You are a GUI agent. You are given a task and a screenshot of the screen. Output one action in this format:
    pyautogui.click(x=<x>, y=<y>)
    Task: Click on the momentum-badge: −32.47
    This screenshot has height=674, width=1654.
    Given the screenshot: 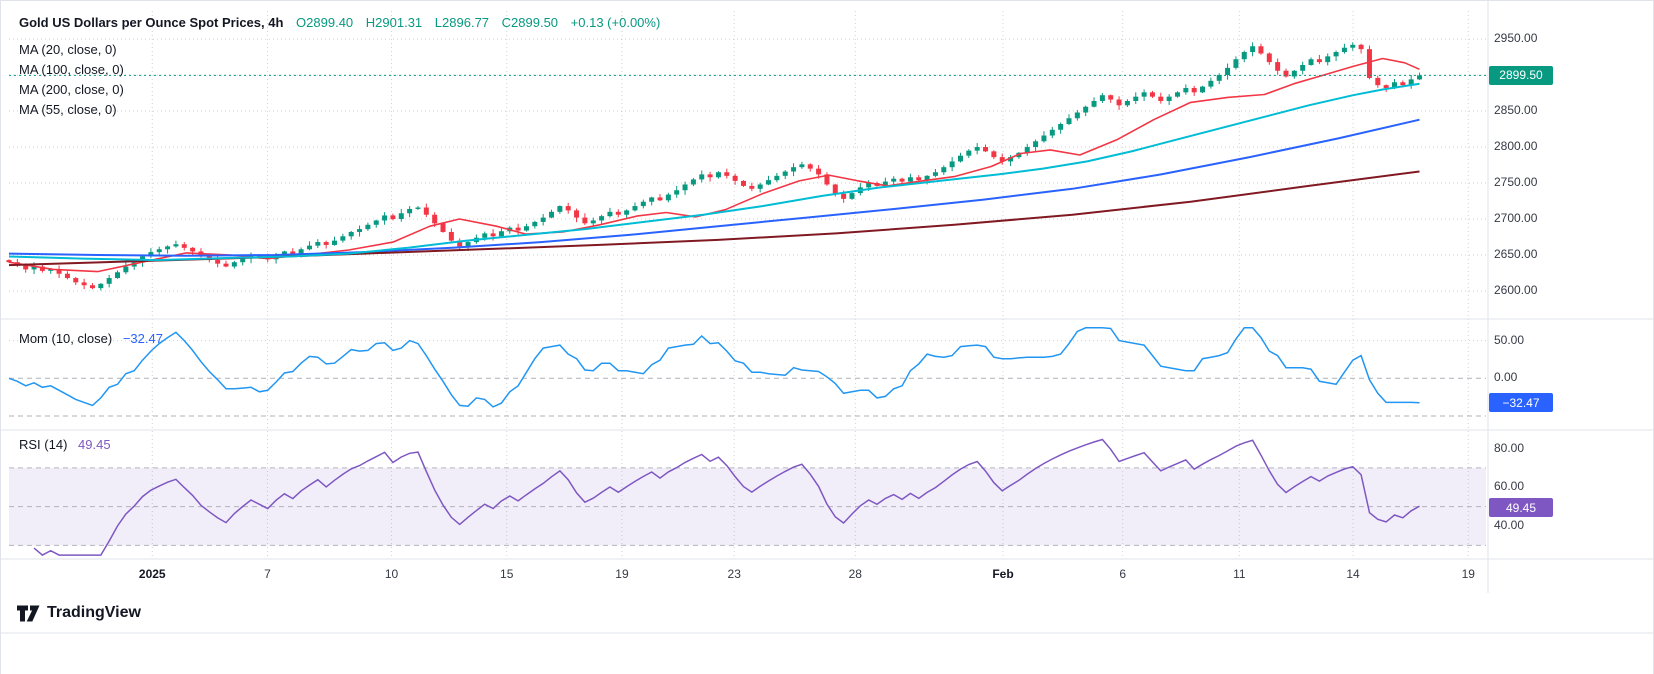 What is the action you would take?
    pyautogui.click(x=1521, y=403)
    